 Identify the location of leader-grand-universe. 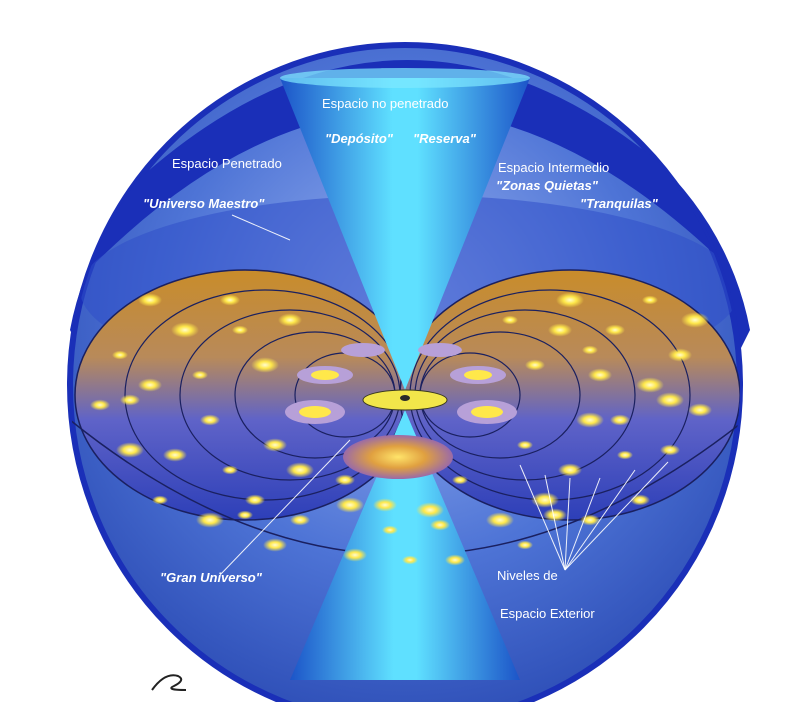
(285, 507).